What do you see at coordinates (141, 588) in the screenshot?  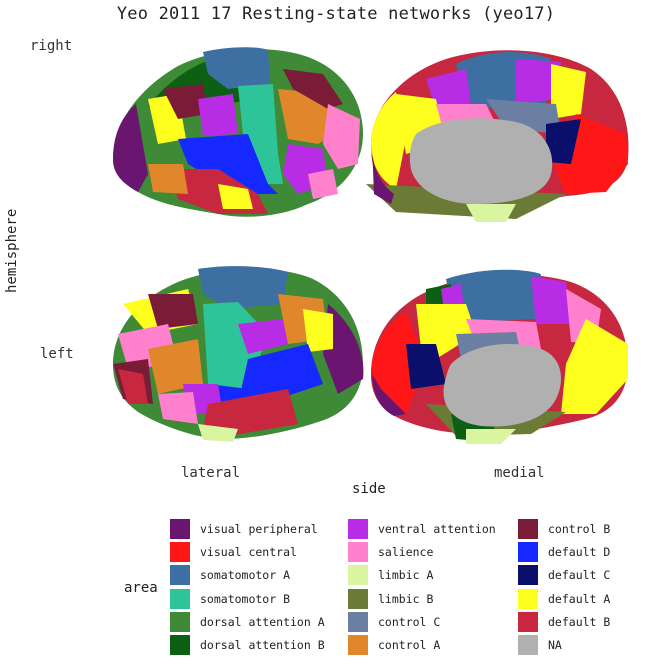 I see `legend-title: area` at bounding box center [141, 588].